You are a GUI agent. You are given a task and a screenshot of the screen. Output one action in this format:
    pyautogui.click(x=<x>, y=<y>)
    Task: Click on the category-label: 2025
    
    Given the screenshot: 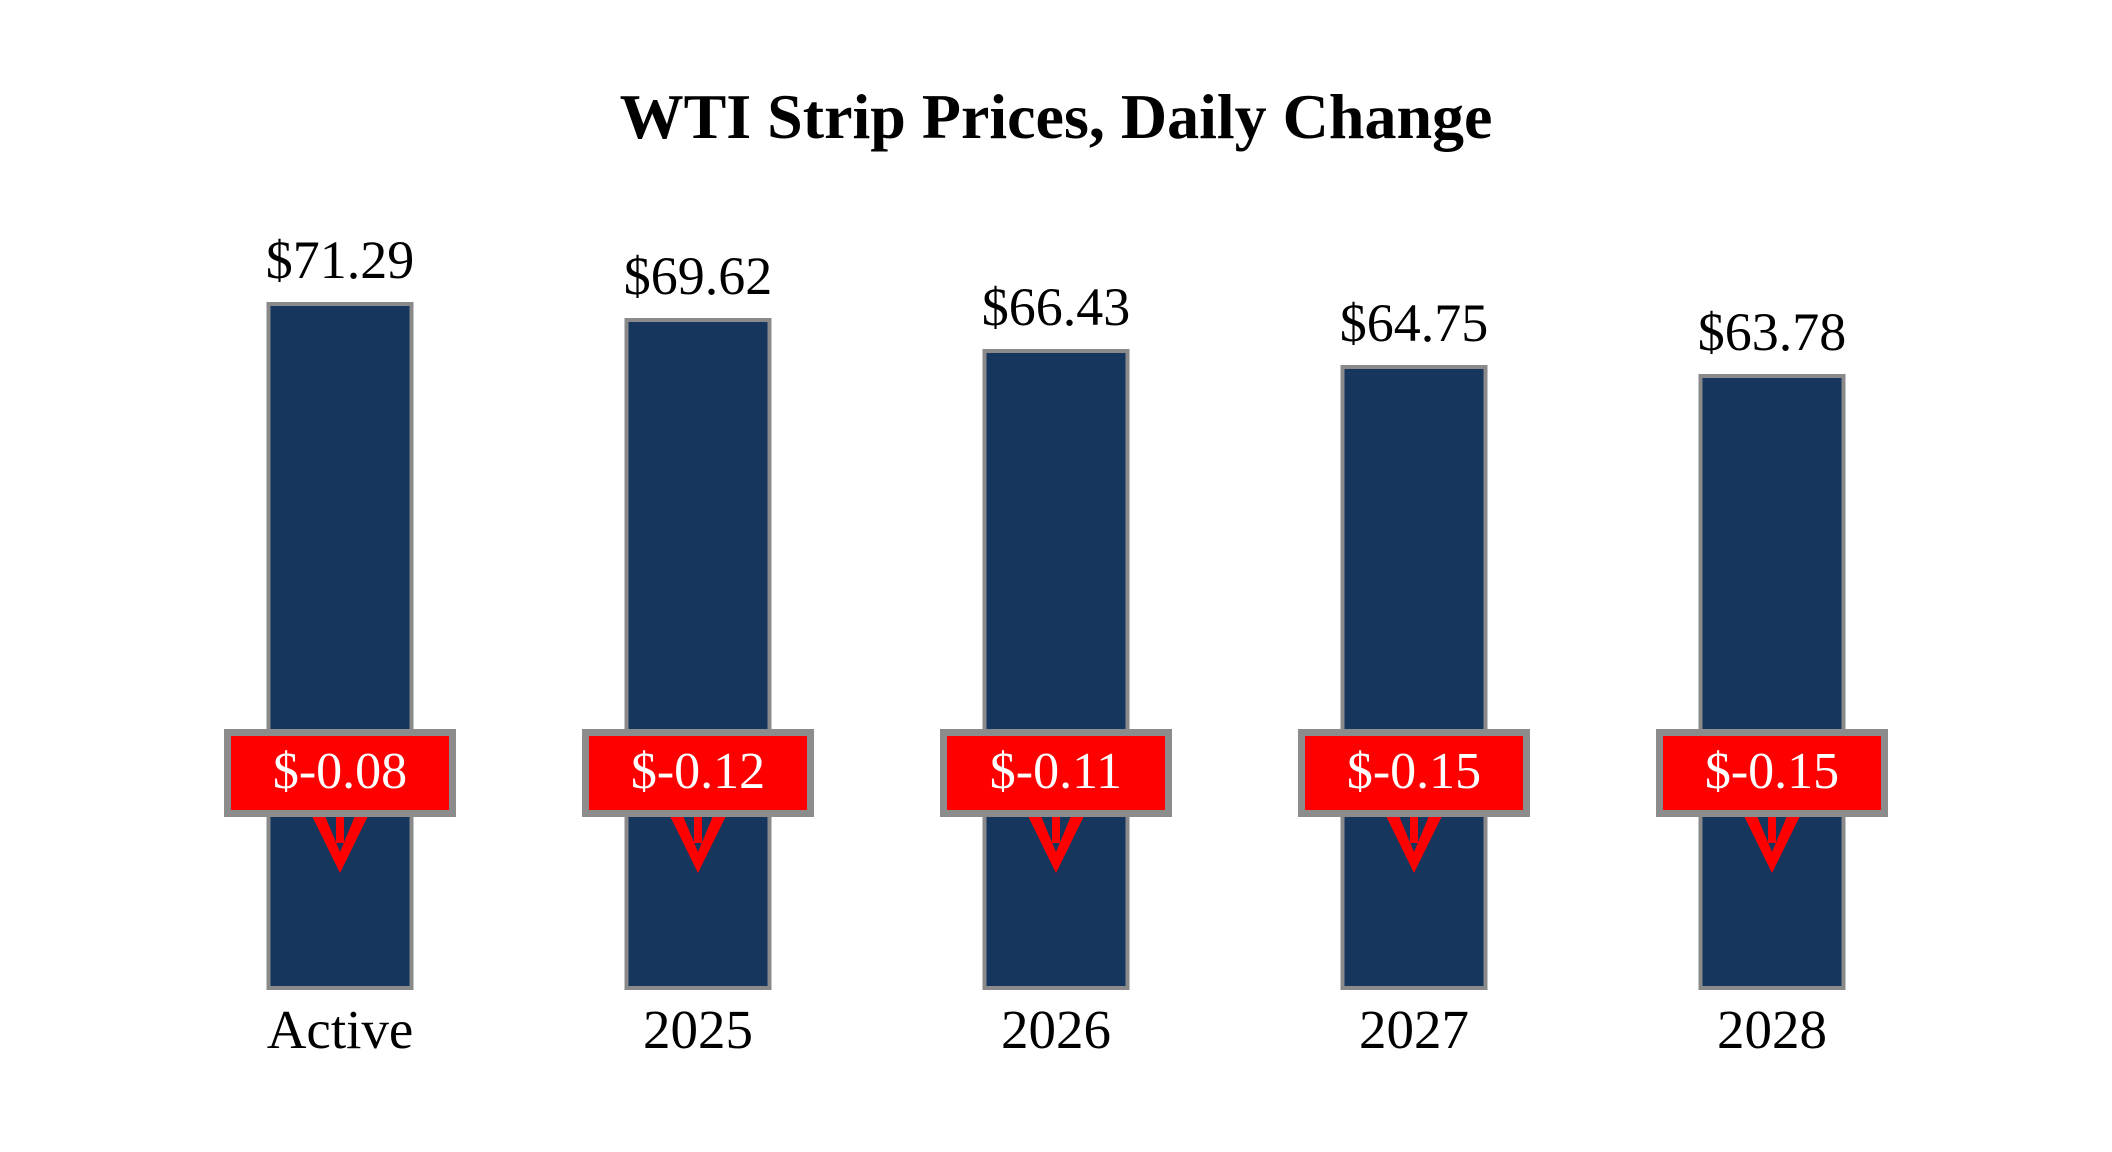 What is the action you would take?
    pyautogui.click(x=698, y=1029)
    